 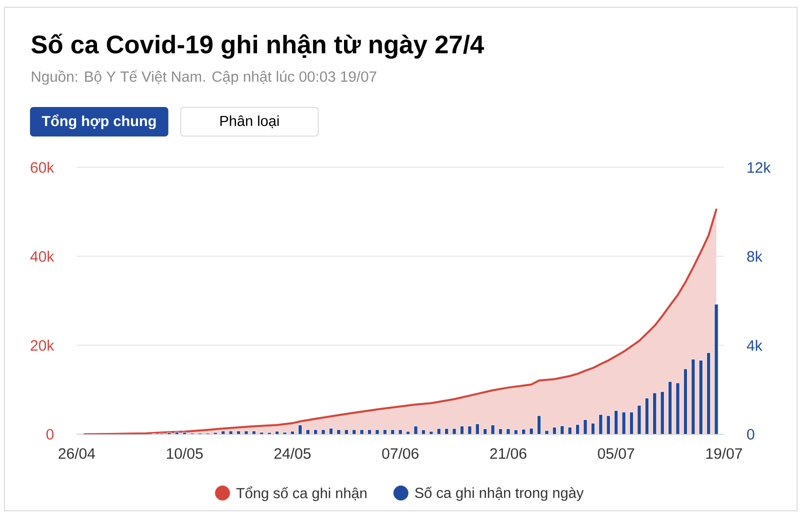 What do you see at coordinates (42, 167) in the screenshot?
I see `y-tick-label: 60k` at bounding box center [42, 167].